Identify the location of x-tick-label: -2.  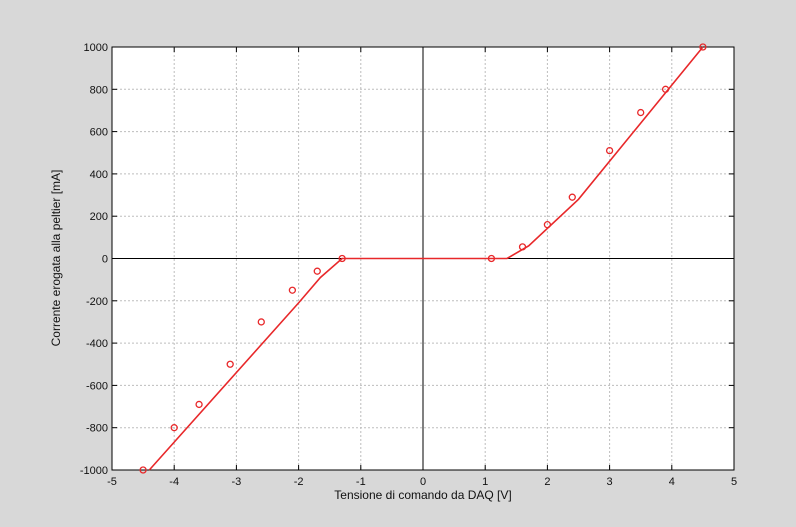
(299, 482).